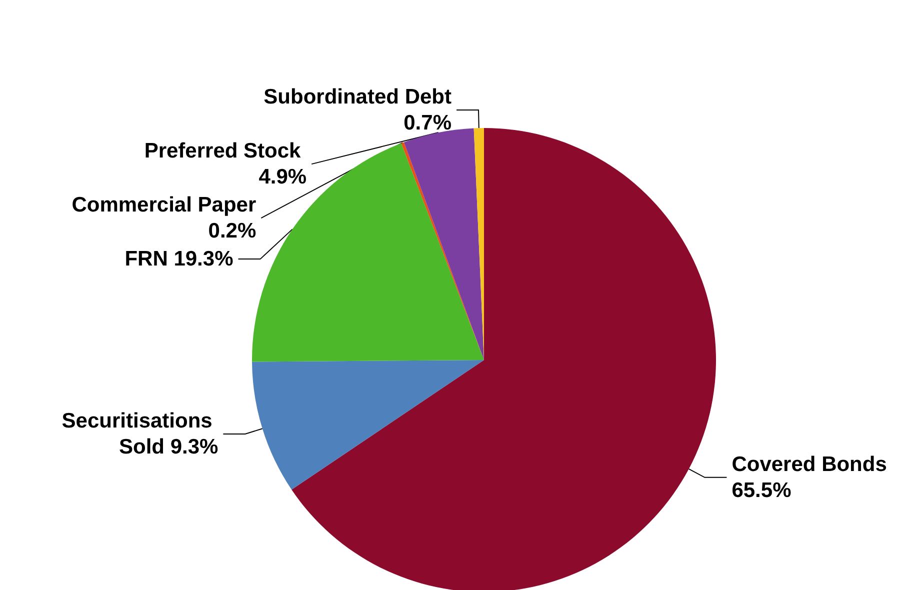  I want to click on slice-label: Securitisations Sold 9.3%, so click(140, 433).